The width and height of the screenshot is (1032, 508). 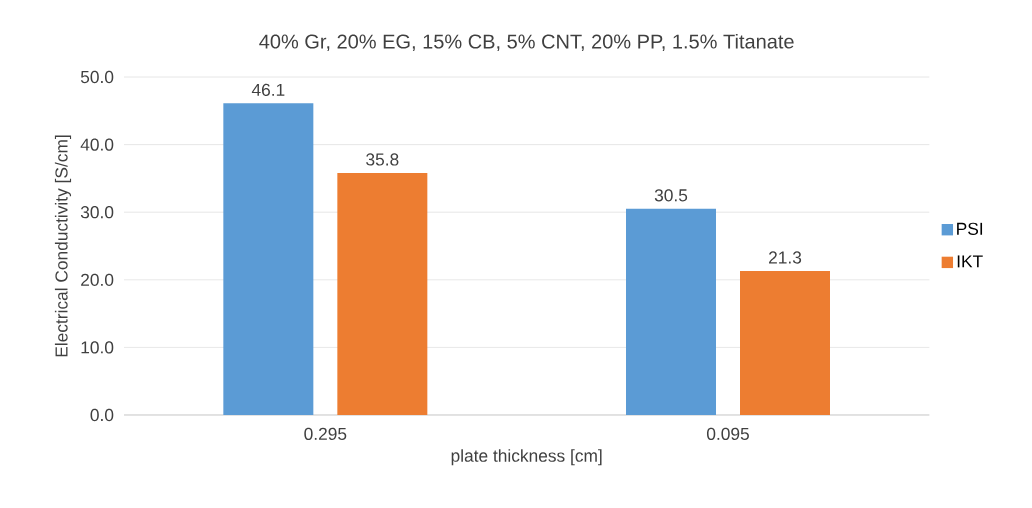 What do you see at coordinates (325, 433) in the screenshot?
I see `x-tick-label: 0.295` at bounding box center [325, 433].